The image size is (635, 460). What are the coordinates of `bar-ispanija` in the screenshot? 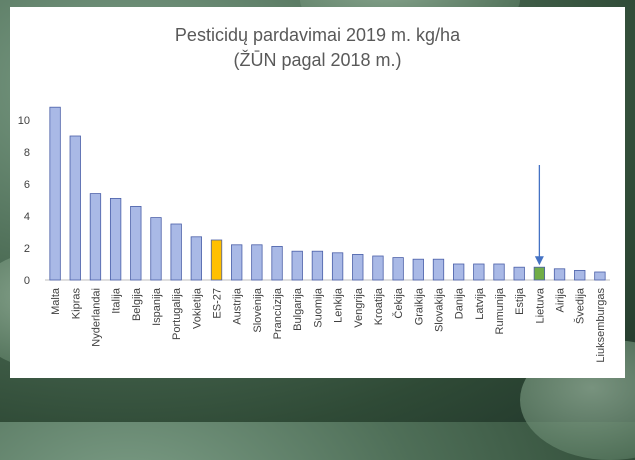 It's located at (156, 249).